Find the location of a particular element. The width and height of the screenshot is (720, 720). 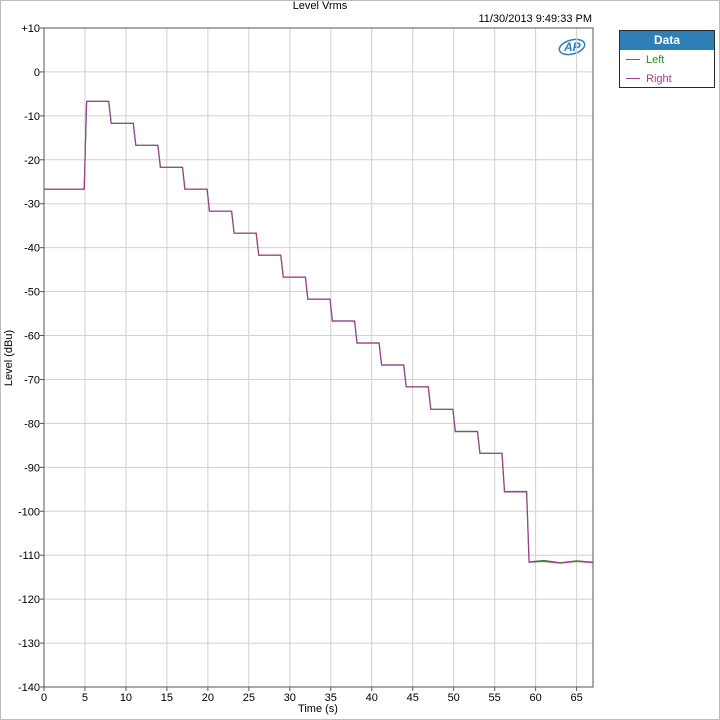

legend: Data Left Right is located at coordinates (667, 59).